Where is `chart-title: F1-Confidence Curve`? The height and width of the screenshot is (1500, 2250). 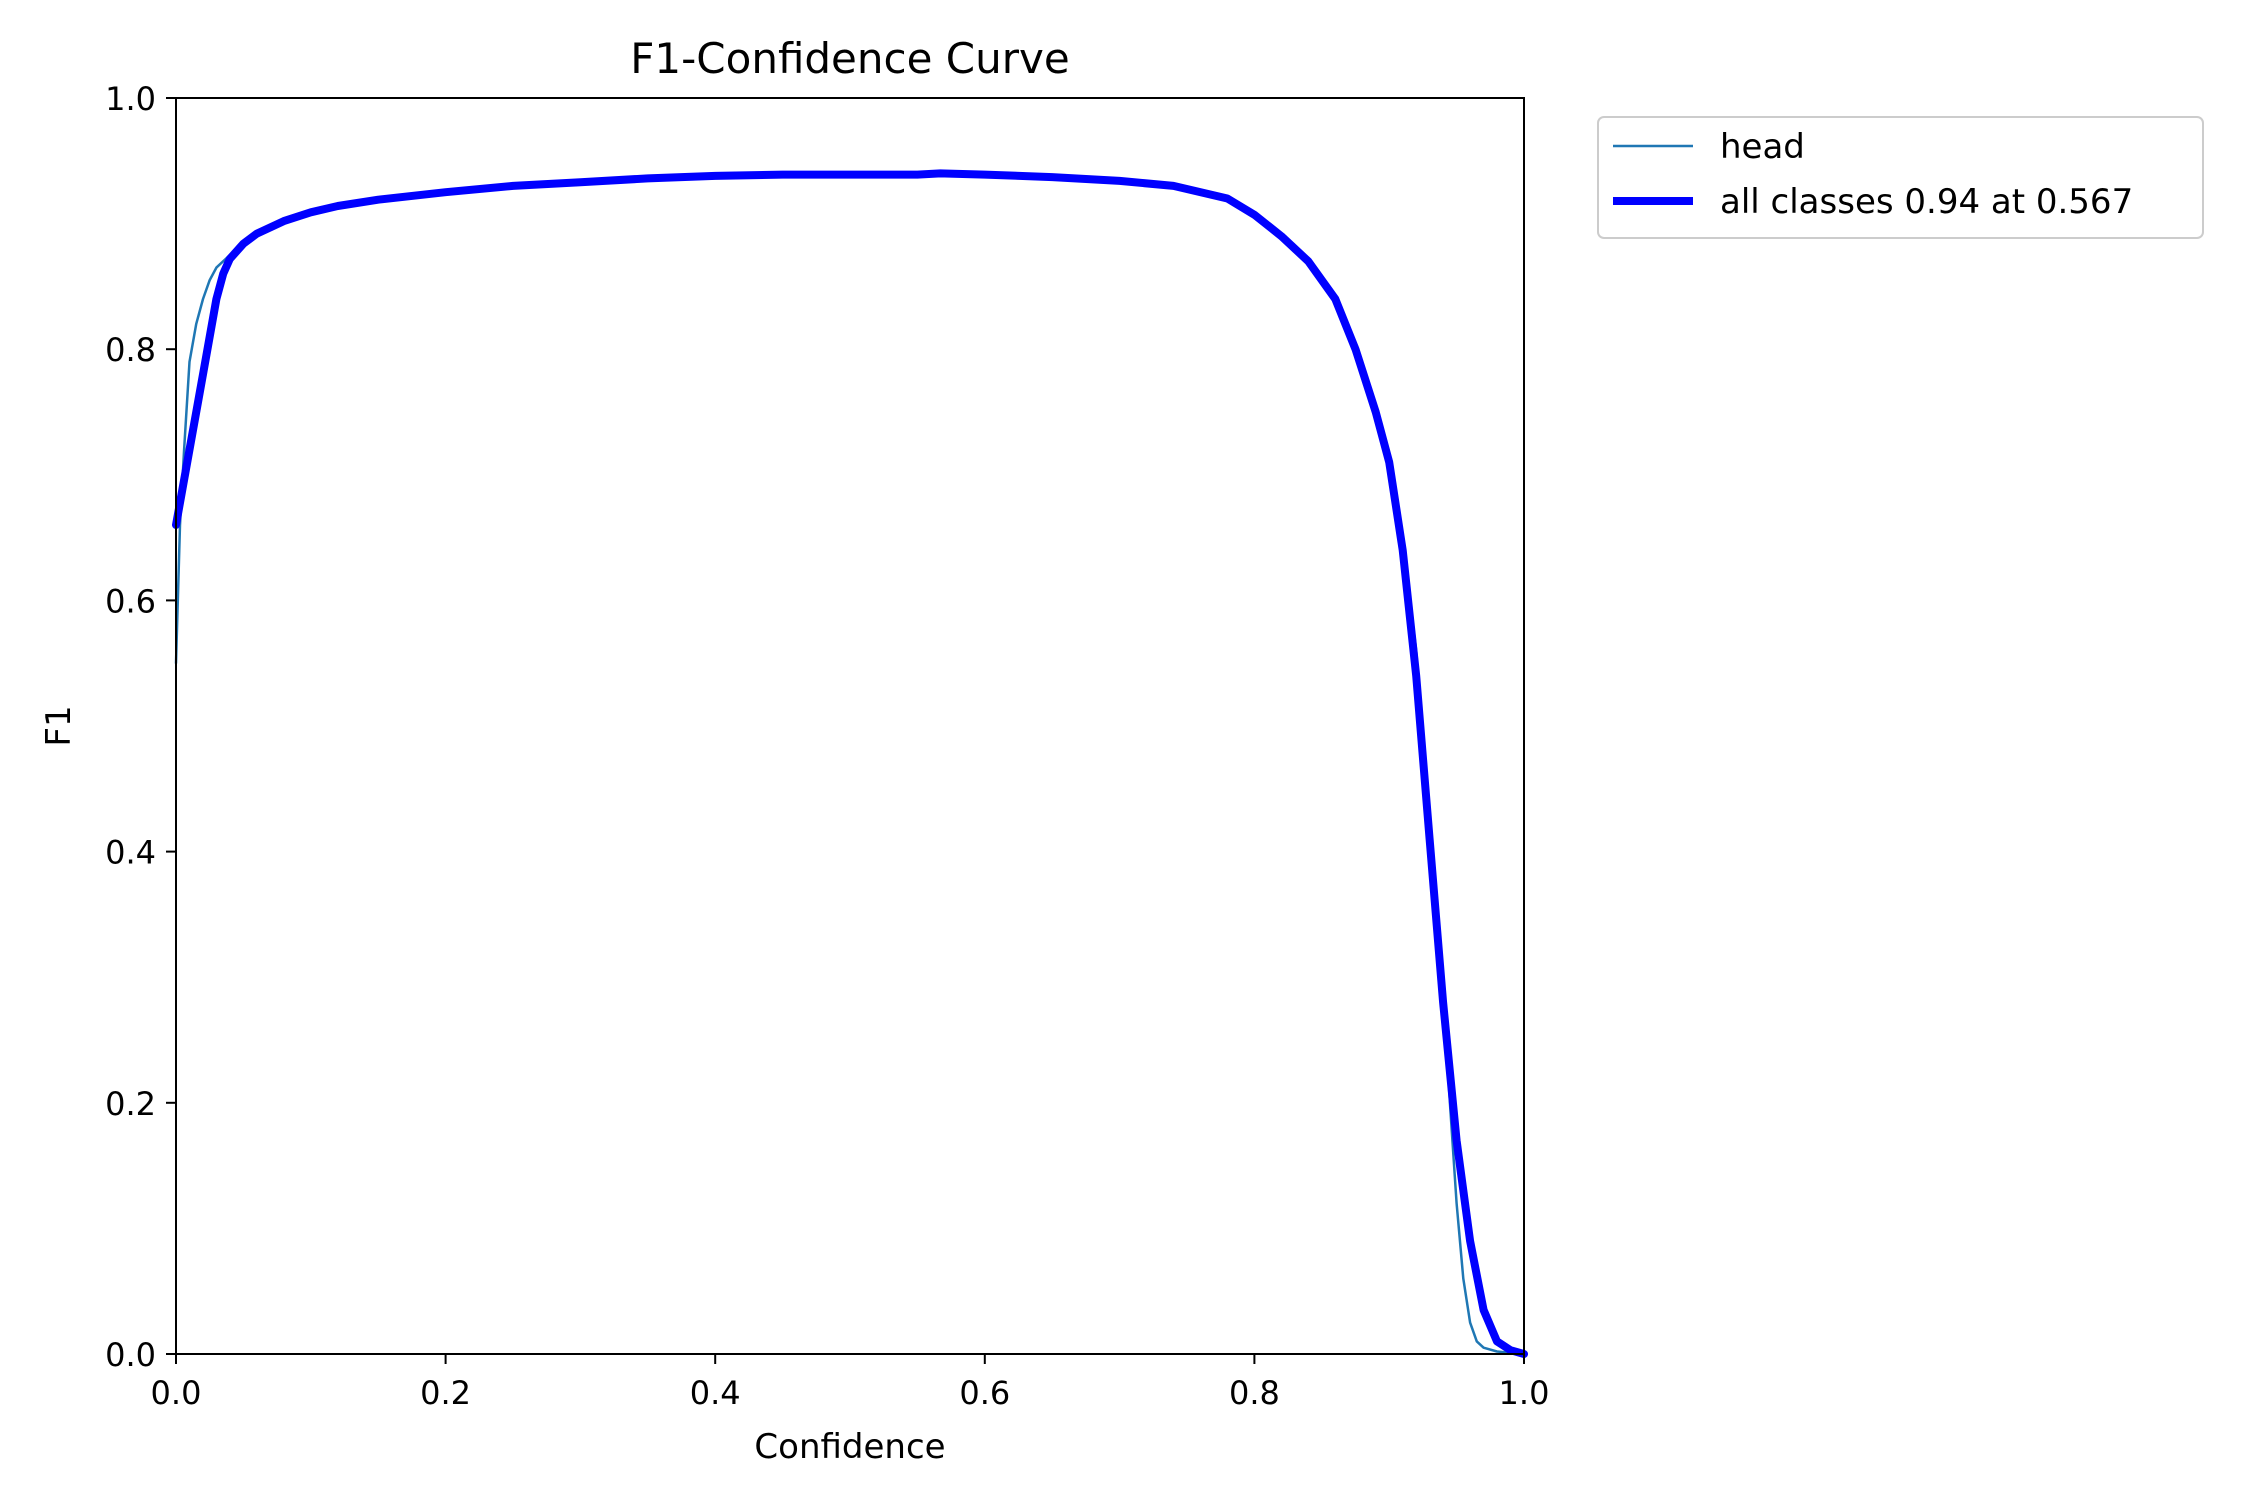 chart-title: F1-Confidence Curve is located at coordinates (849, 58).